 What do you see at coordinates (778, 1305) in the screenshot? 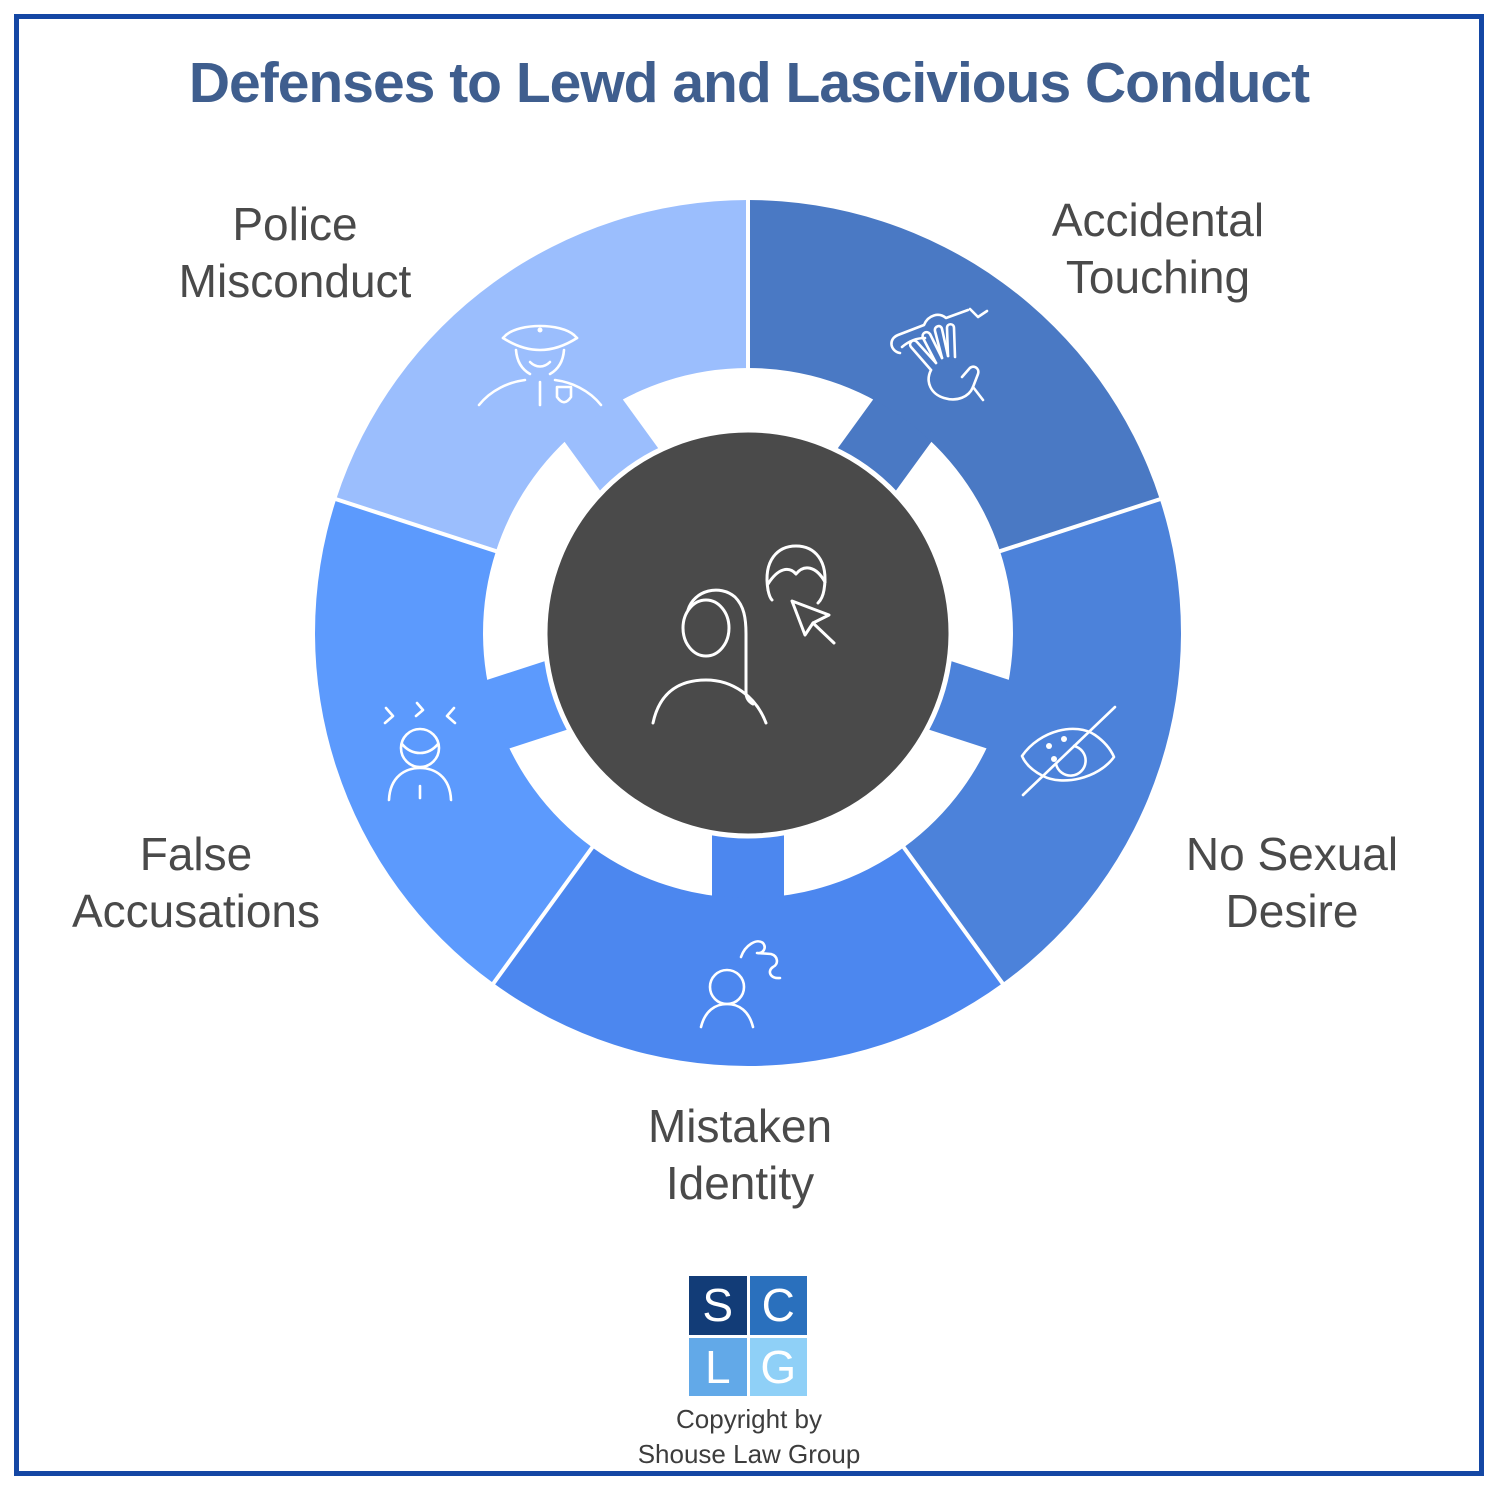
I see `logo-square-c: C` at bounding box center [778, 1305].